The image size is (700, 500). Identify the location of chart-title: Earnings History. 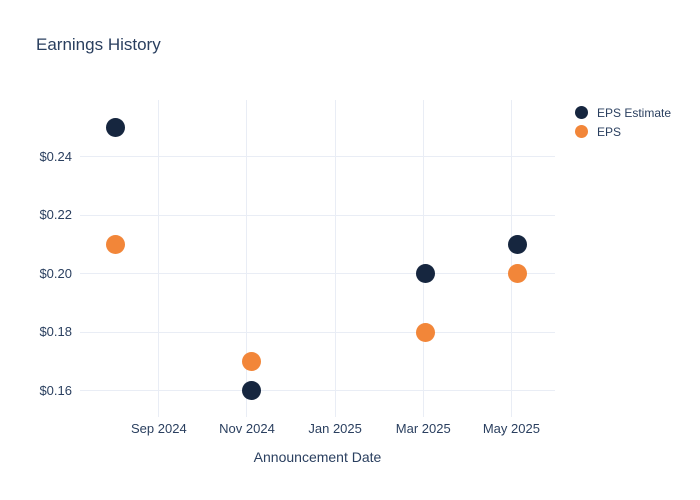
(98, 44).